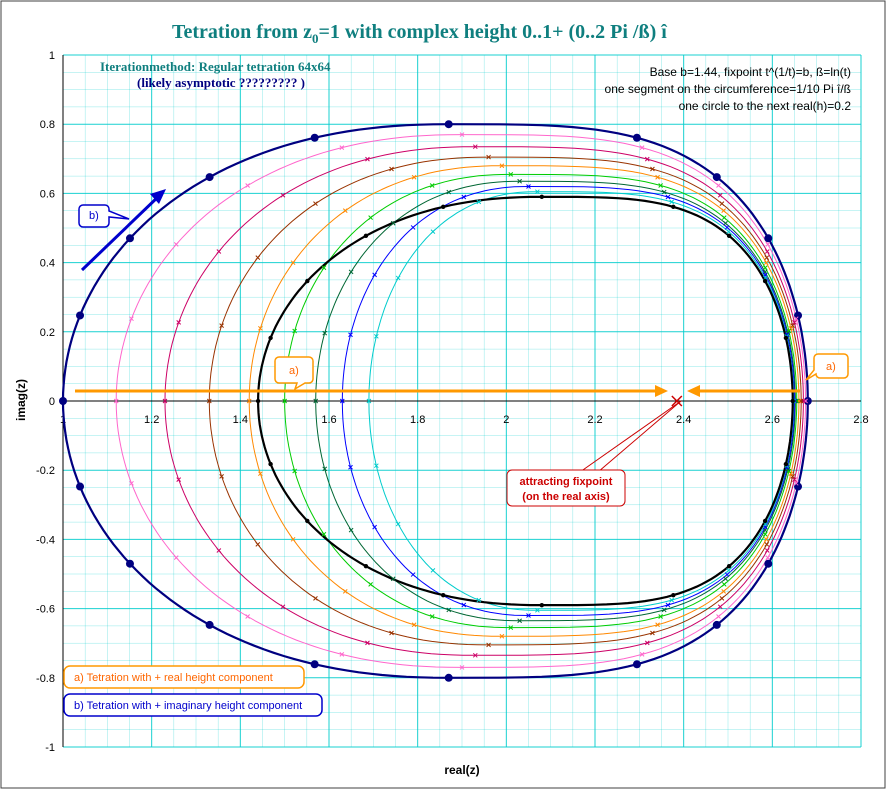  Describe the element at coordinates (47, 125) in the screenshot. I see `y-tick-label: 0.8` at that location.